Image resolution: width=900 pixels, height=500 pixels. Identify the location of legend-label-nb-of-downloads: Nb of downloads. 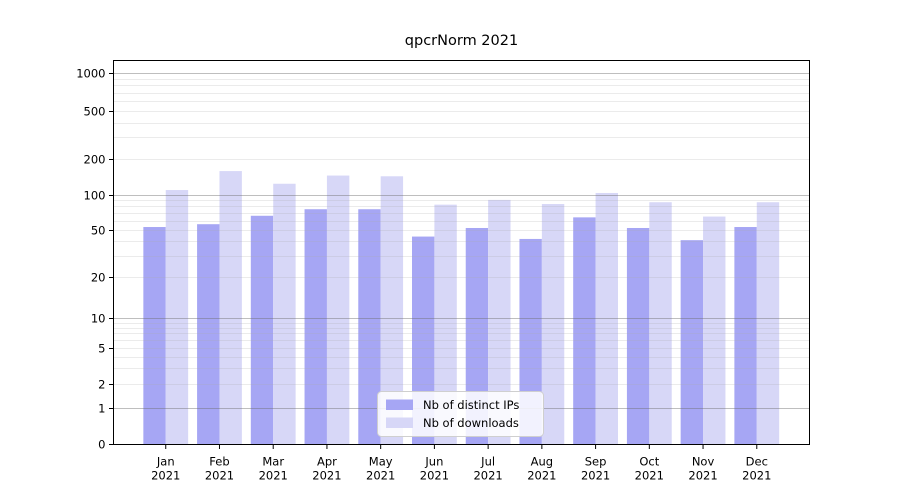
(471, 423).